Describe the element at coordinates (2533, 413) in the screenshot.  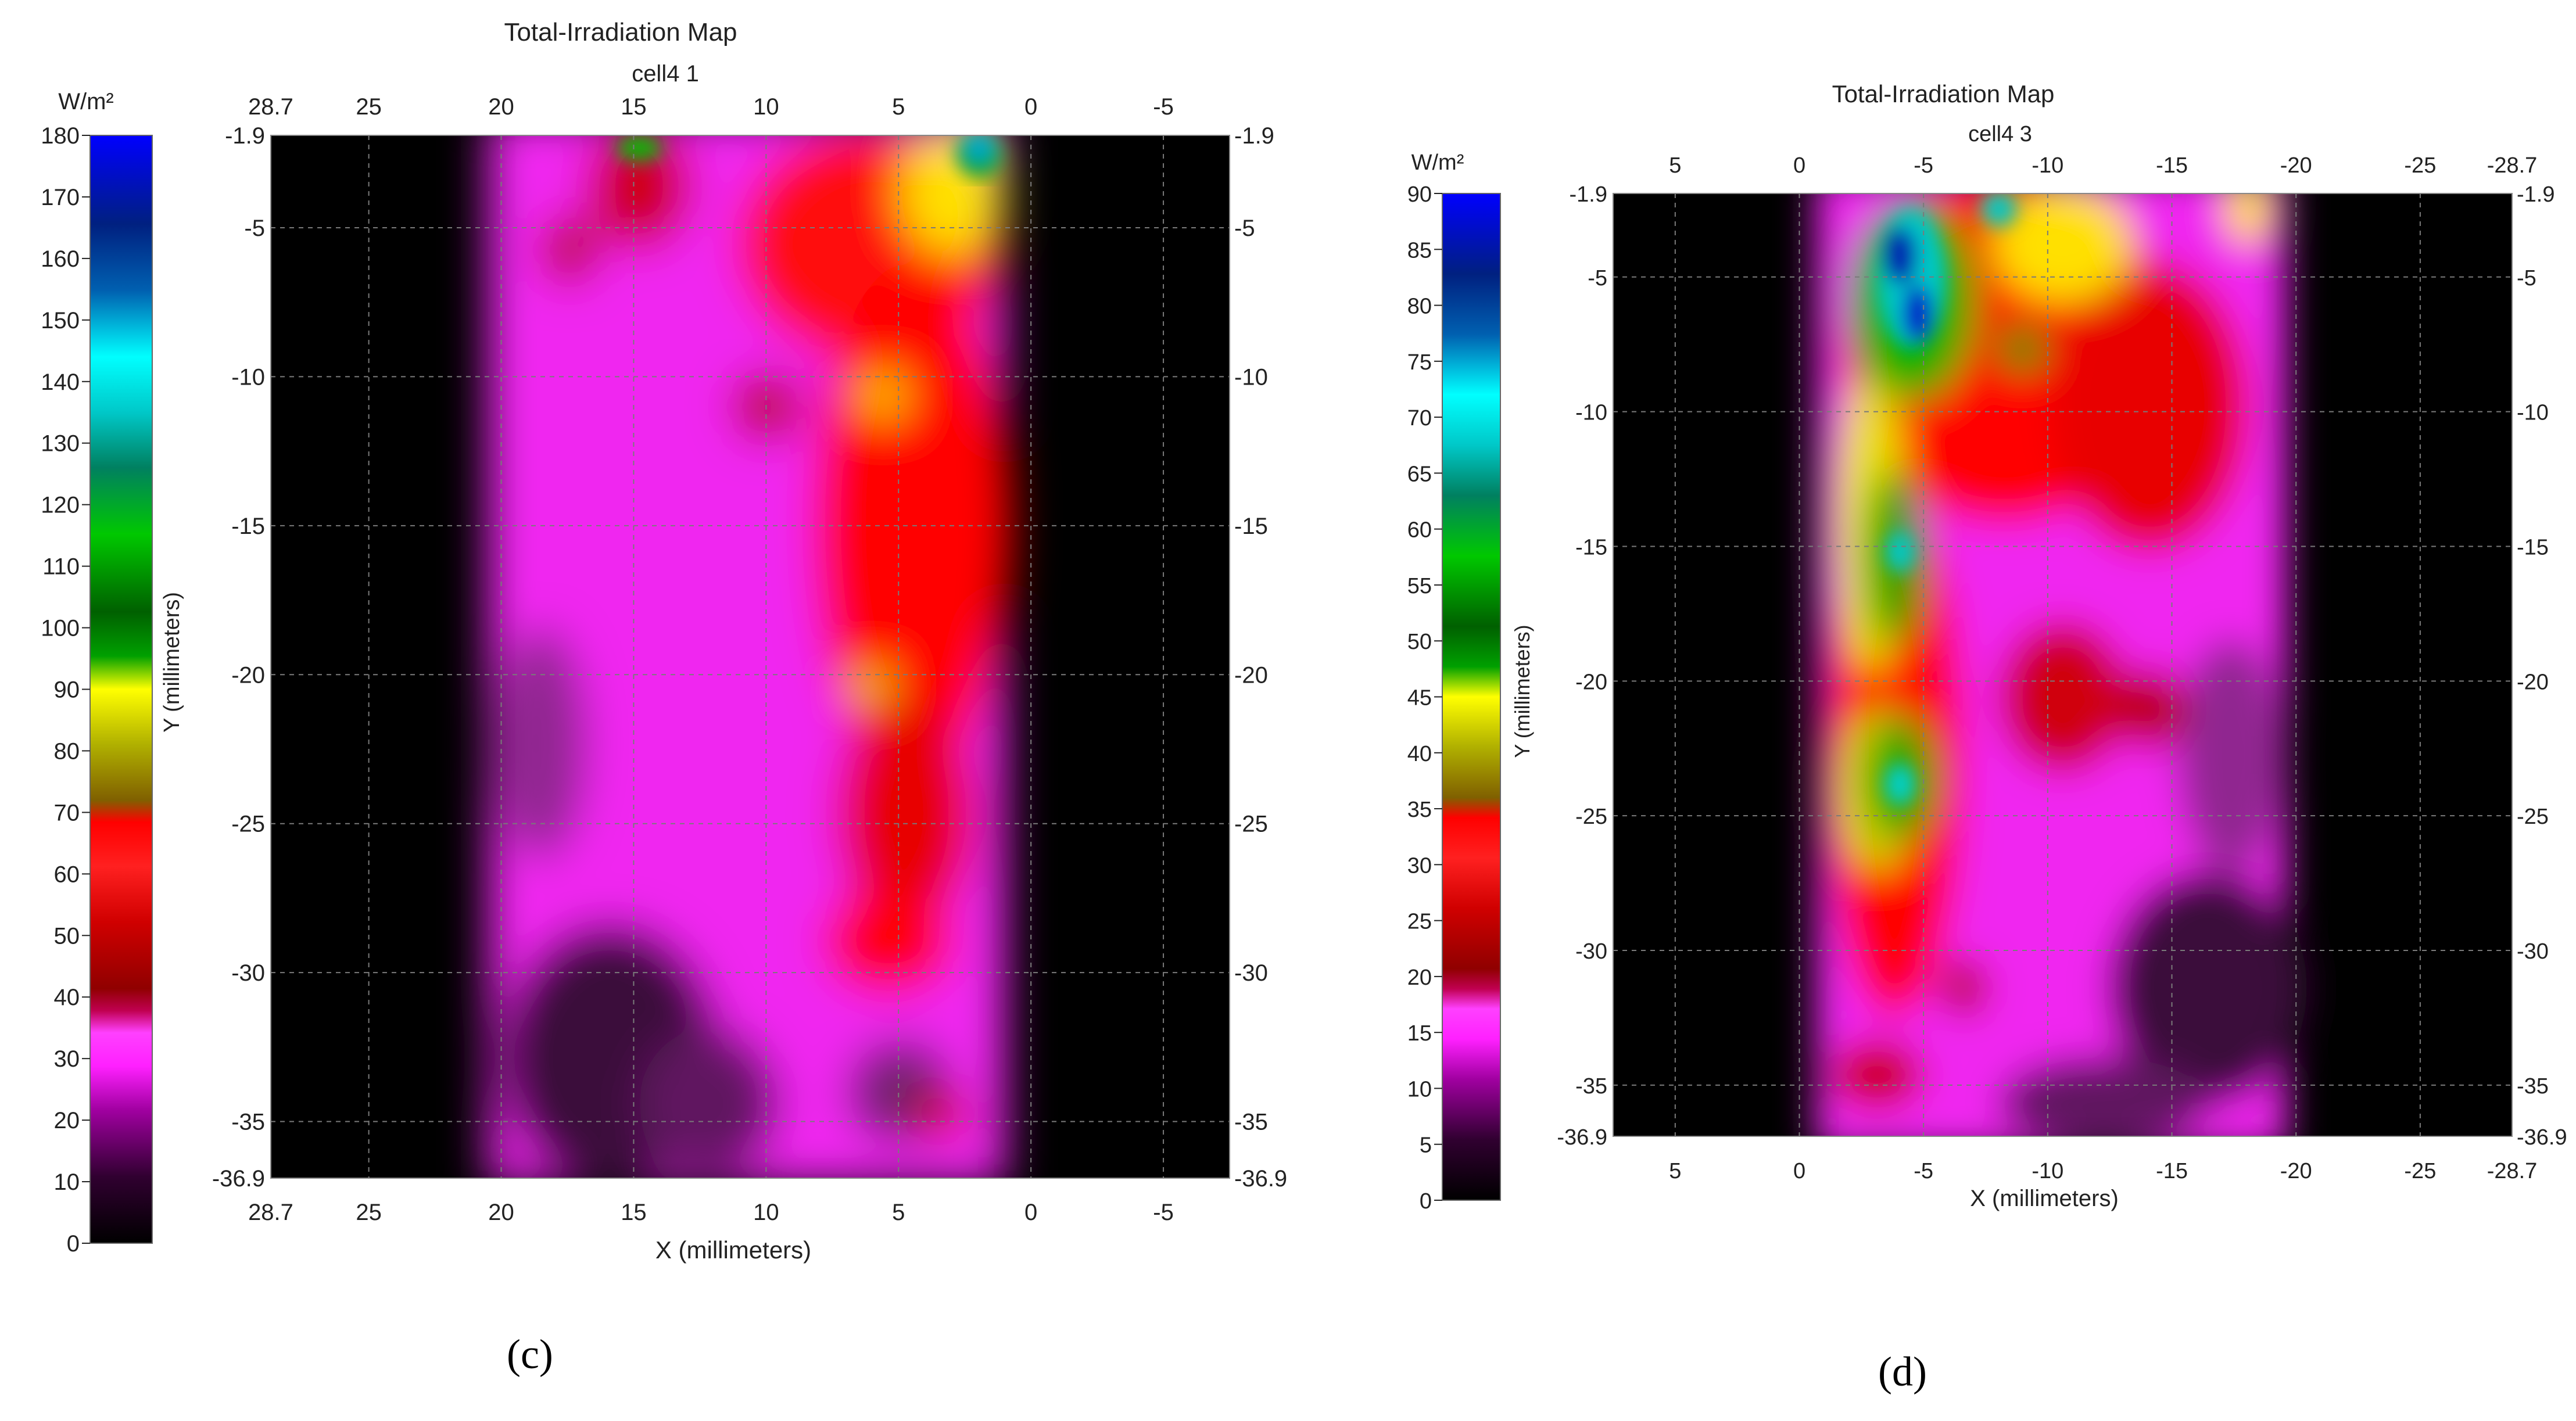
I see `chart-d-ytick-label-right: -10` at that location.